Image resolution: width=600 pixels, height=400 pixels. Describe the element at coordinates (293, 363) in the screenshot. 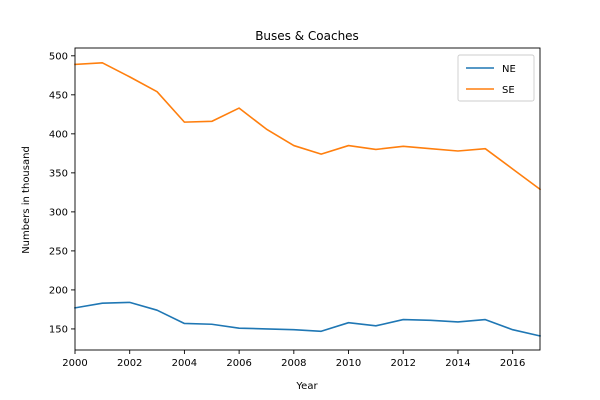

I see `x-tick-label: 2008` at that location.